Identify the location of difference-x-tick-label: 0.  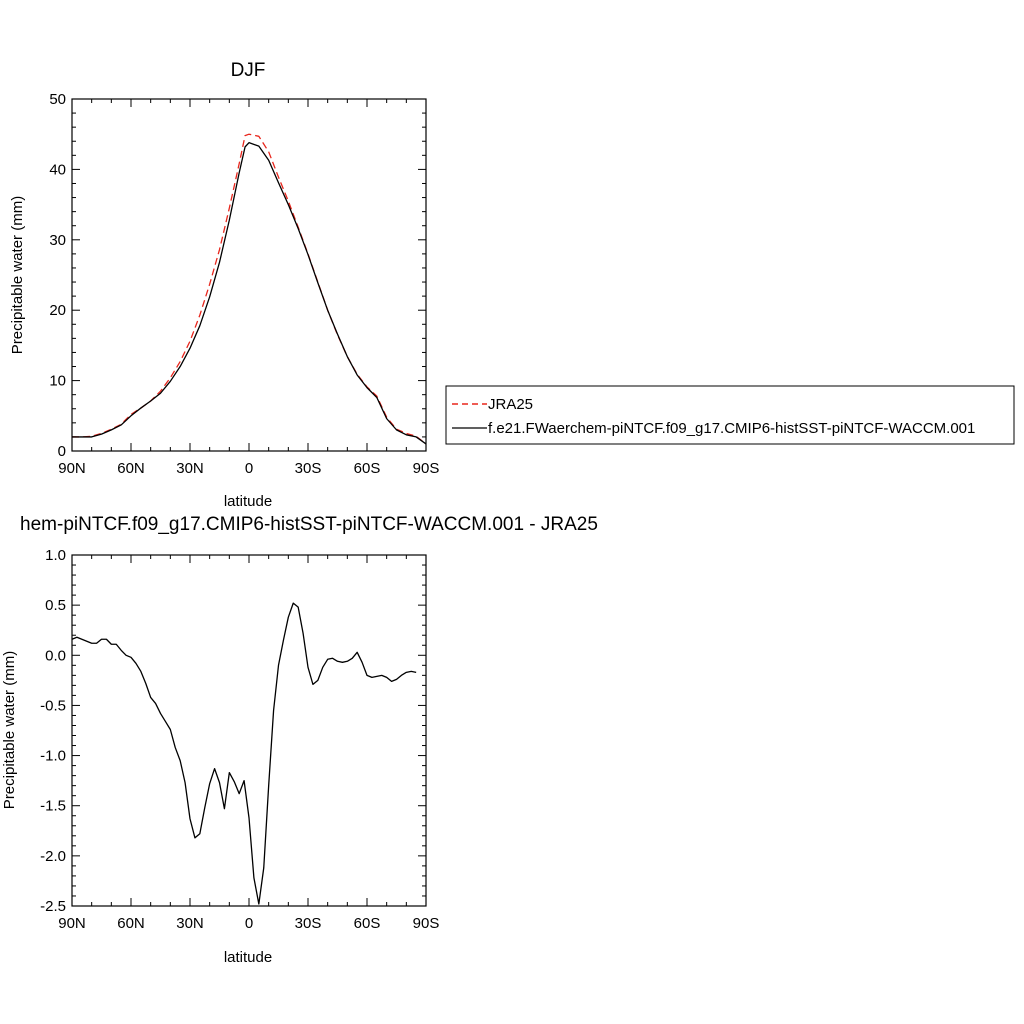
(249, 923).